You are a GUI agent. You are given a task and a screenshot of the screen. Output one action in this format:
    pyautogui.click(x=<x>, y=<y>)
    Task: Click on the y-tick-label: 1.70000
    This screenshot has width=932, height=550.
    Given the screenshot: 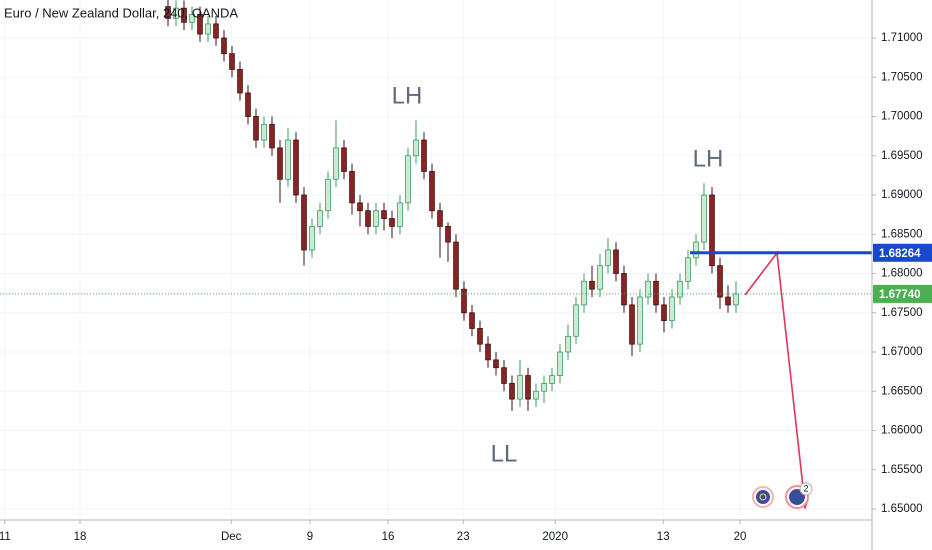 What is the action you would take?
    pyautogui.click(x=902, y=117)
    